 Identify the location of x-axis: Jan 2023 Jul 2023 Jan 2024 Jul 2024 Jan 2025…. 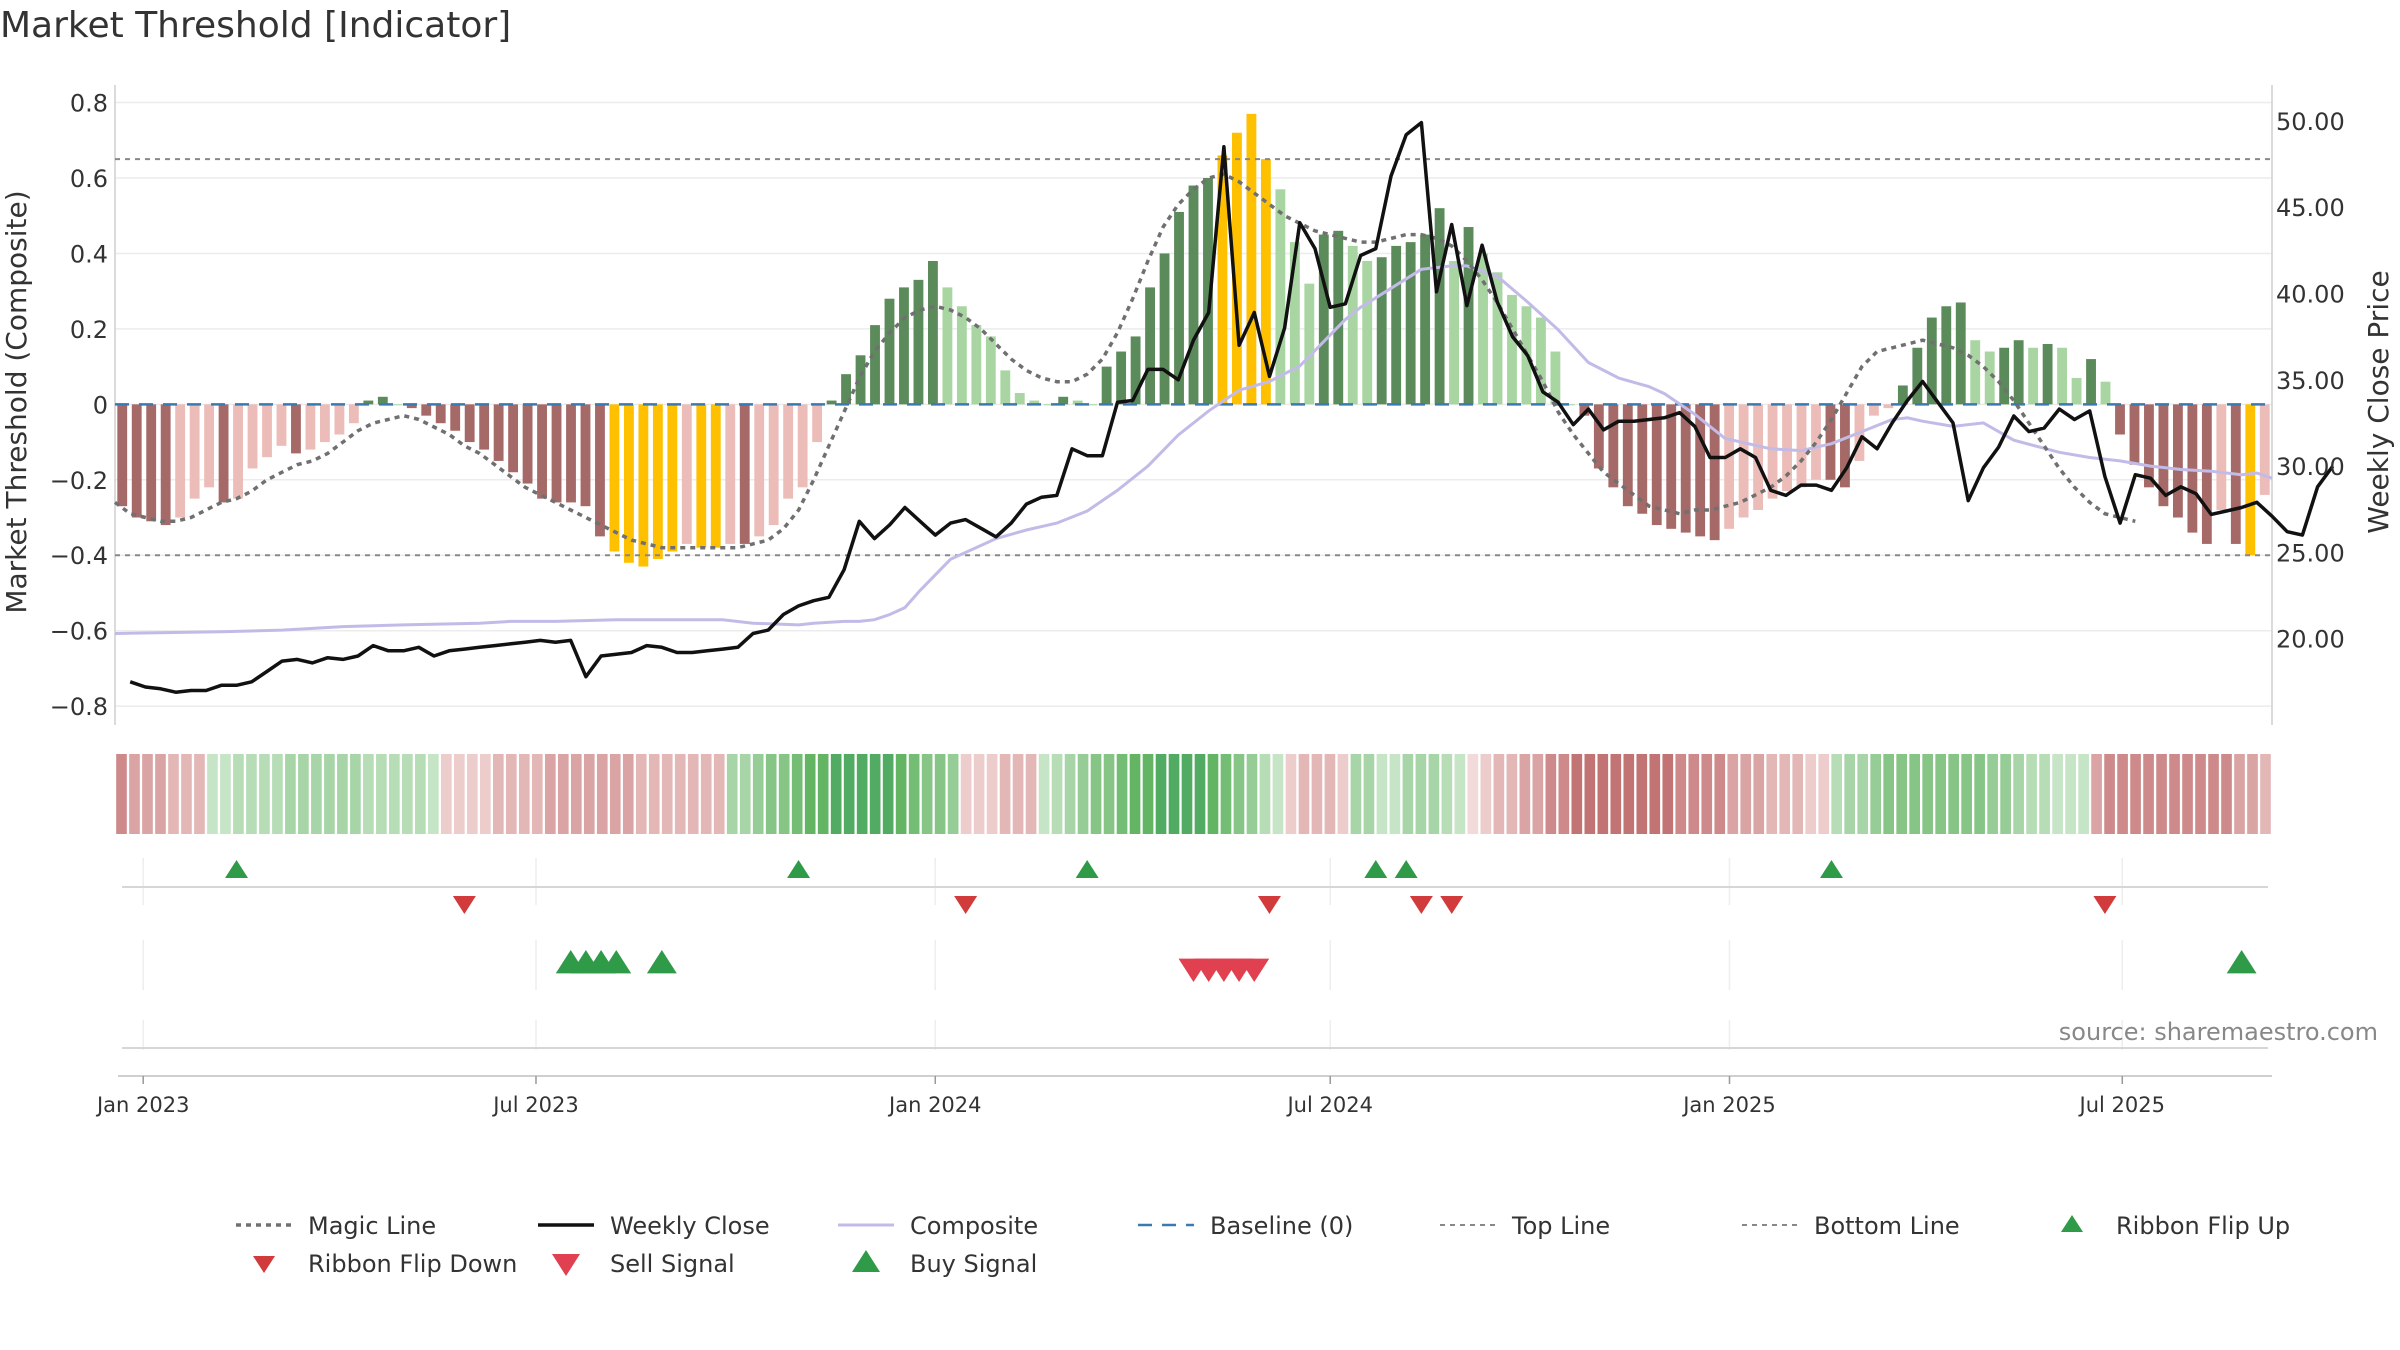
(1183, 1096).